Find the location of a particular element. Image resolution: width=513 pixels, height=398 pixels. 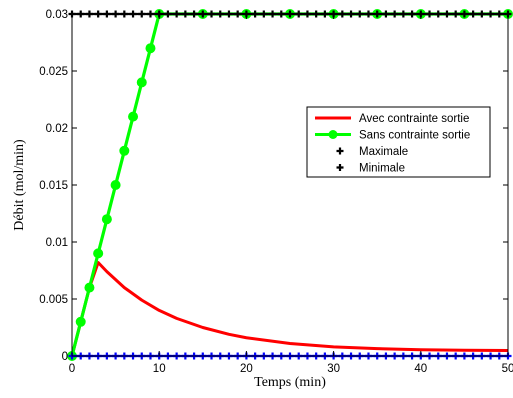

legend-label: Avec contrainte sortie is located at coordinates (414, 119).